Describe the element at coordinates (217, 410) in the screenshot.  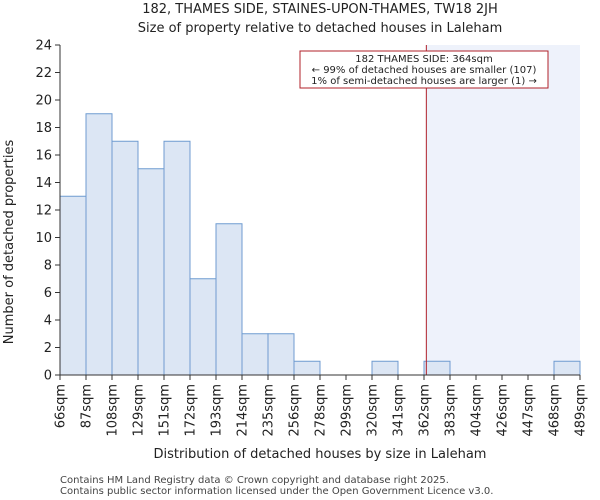
I see `x-tick-label: 193sqm` at that location.